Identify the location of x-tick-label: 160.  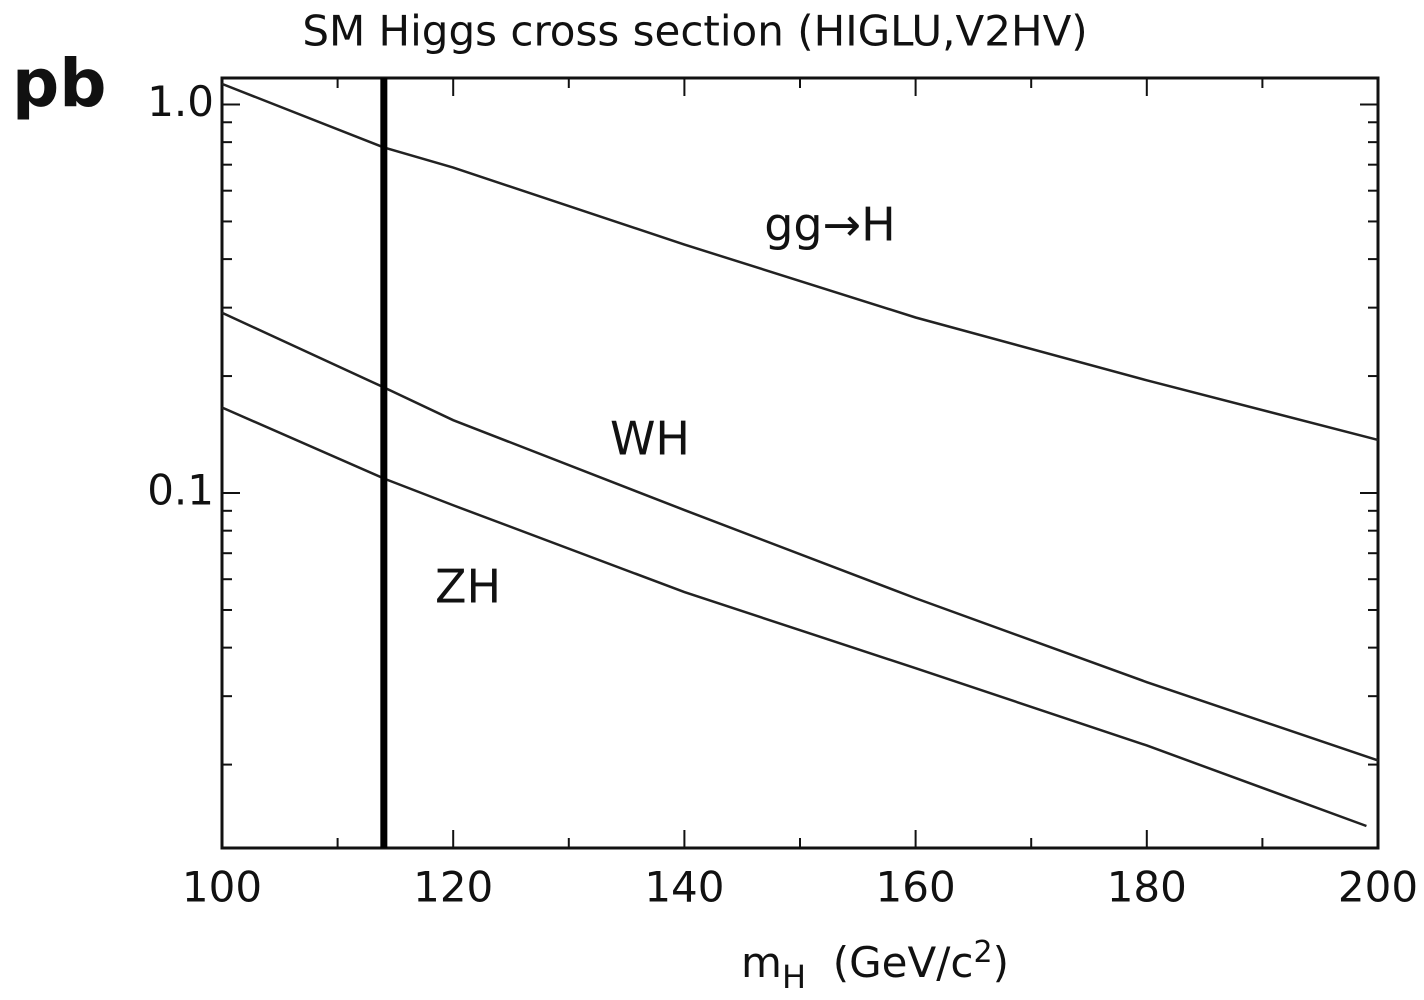
(916, 887).